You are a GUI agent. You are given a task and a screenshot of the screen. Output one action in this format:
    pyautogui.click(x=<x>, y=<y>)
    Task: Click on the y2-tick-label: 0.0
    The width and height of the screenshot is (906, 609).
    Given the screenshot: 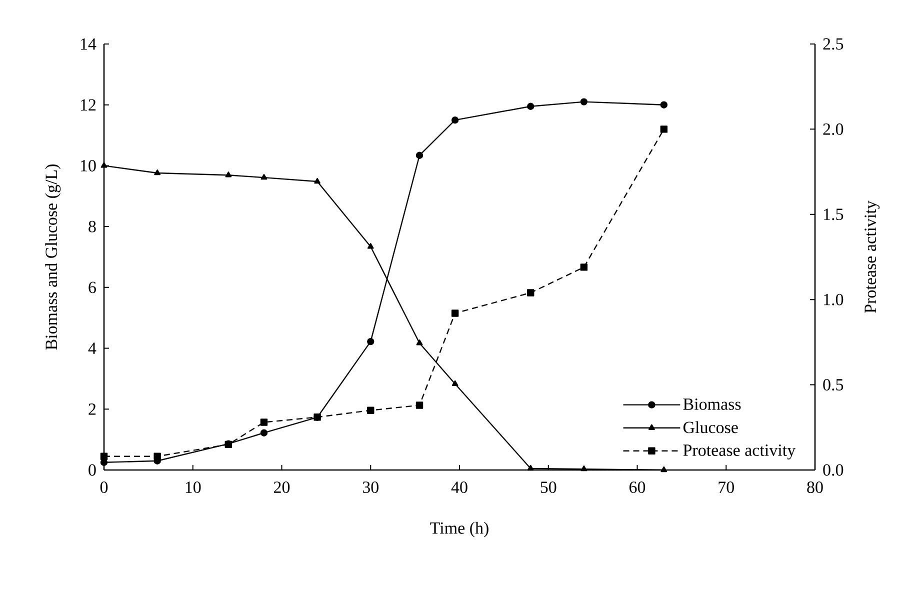 What is the action you would take?
    pyautogui.click(x=833, y=470)
    